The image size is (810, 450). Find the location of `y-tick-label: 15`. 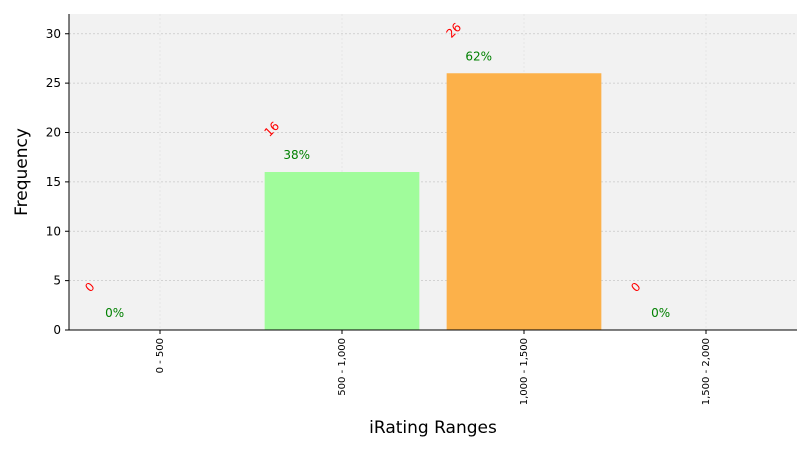

y-tick-label: 15 is located at coordinates (53, 182).